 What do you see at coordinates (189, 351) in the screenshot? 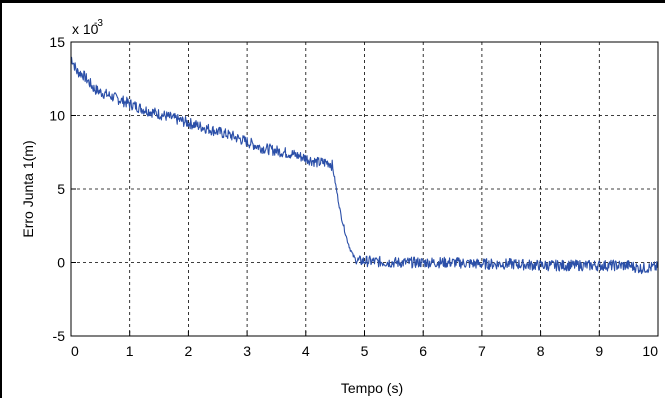
I see `x-tick-label: 2` at bounding box center [189, 351].